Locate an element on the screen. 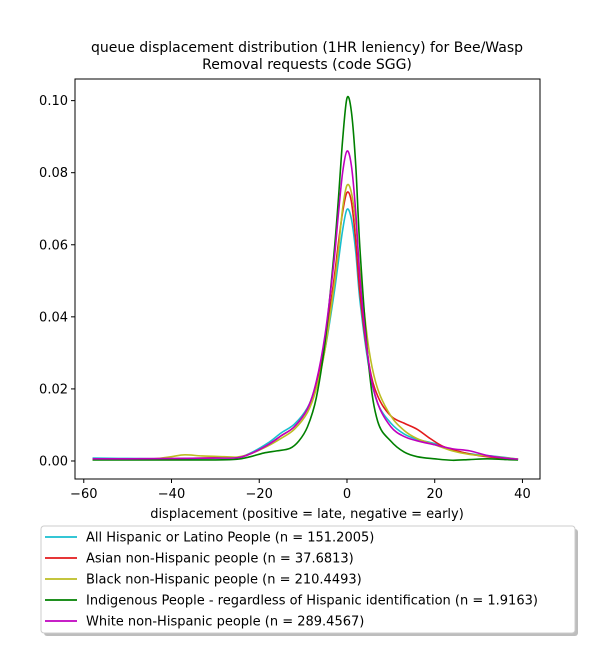 The image size is (600, 650). y-tick-label: 0.02 is located at coordinates (53, 389).